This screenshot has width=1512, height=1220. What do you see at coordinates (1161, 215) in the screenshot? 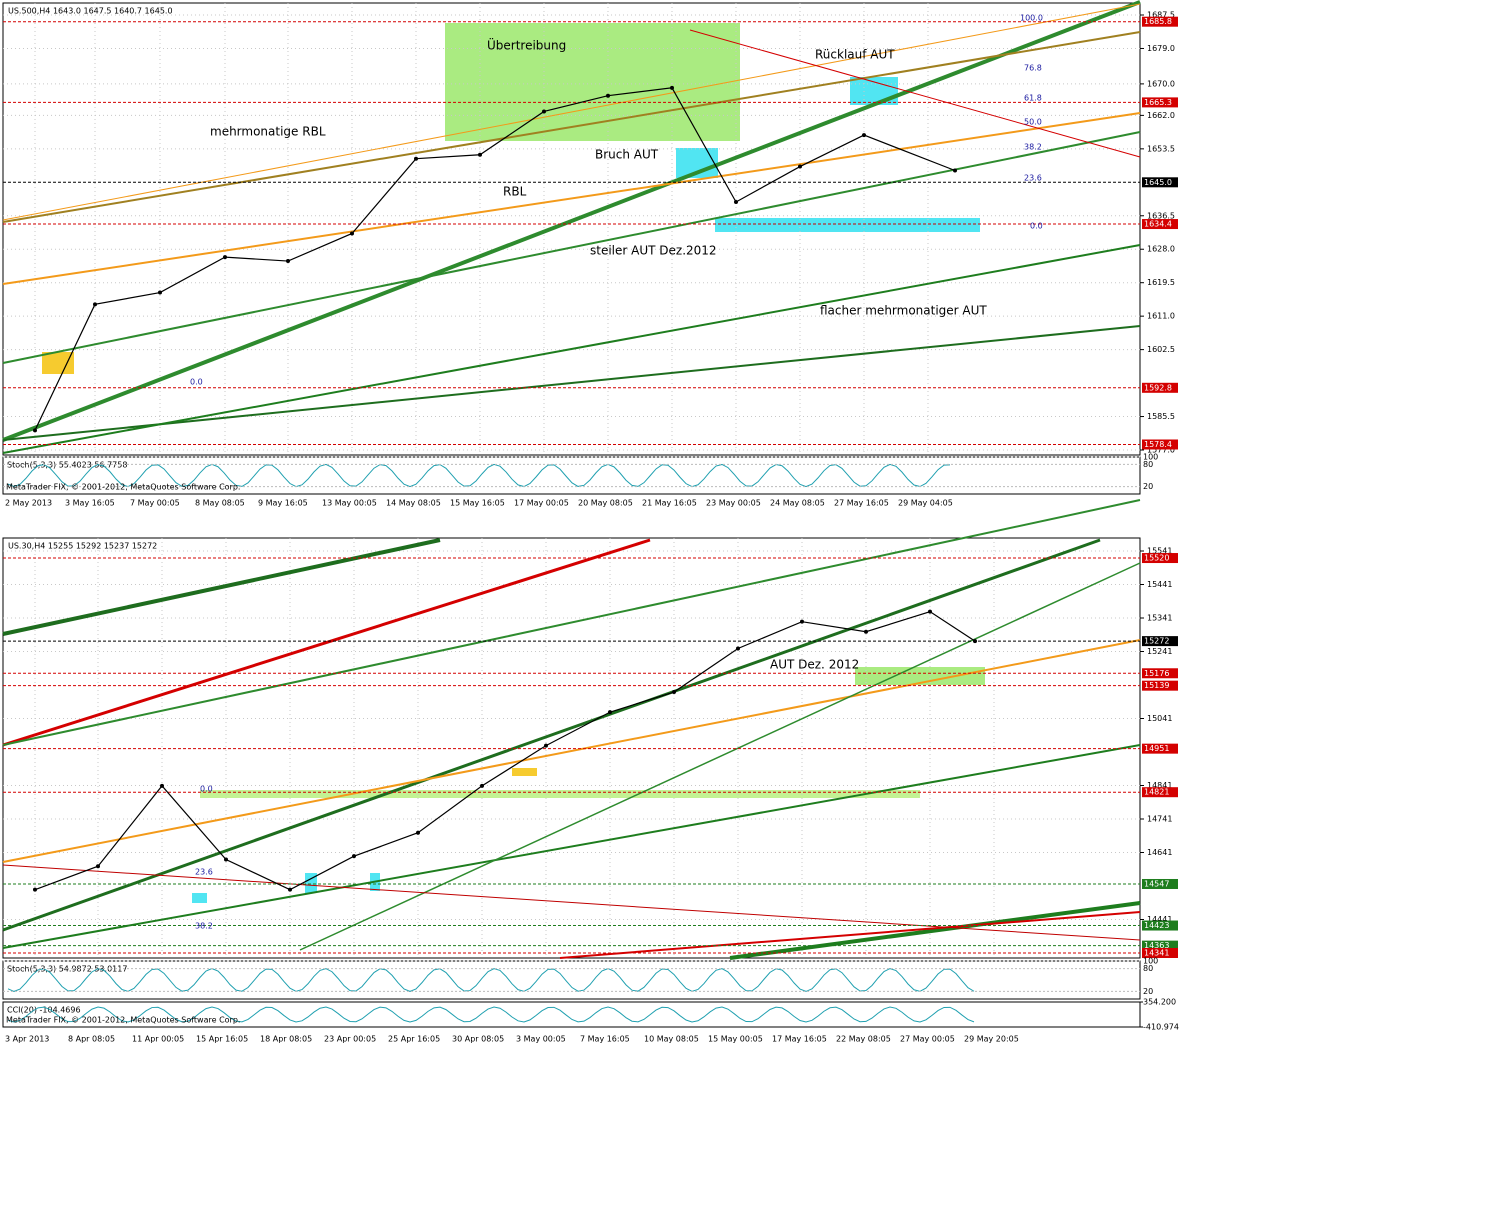
I see `y-tick-label: 1636.5` at bounding box center [1161, 215].